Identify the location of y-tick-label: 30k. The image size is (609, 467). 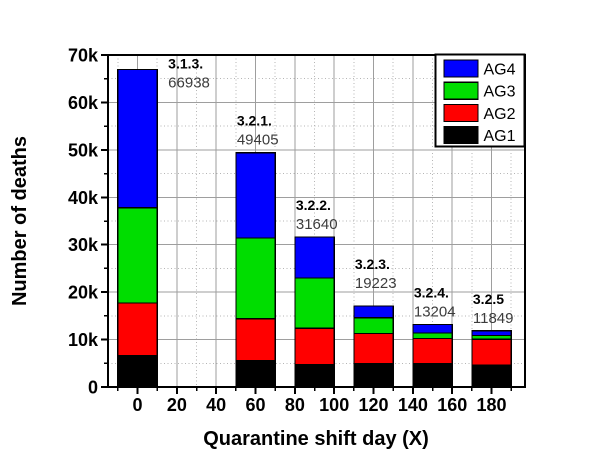
(83, 245).